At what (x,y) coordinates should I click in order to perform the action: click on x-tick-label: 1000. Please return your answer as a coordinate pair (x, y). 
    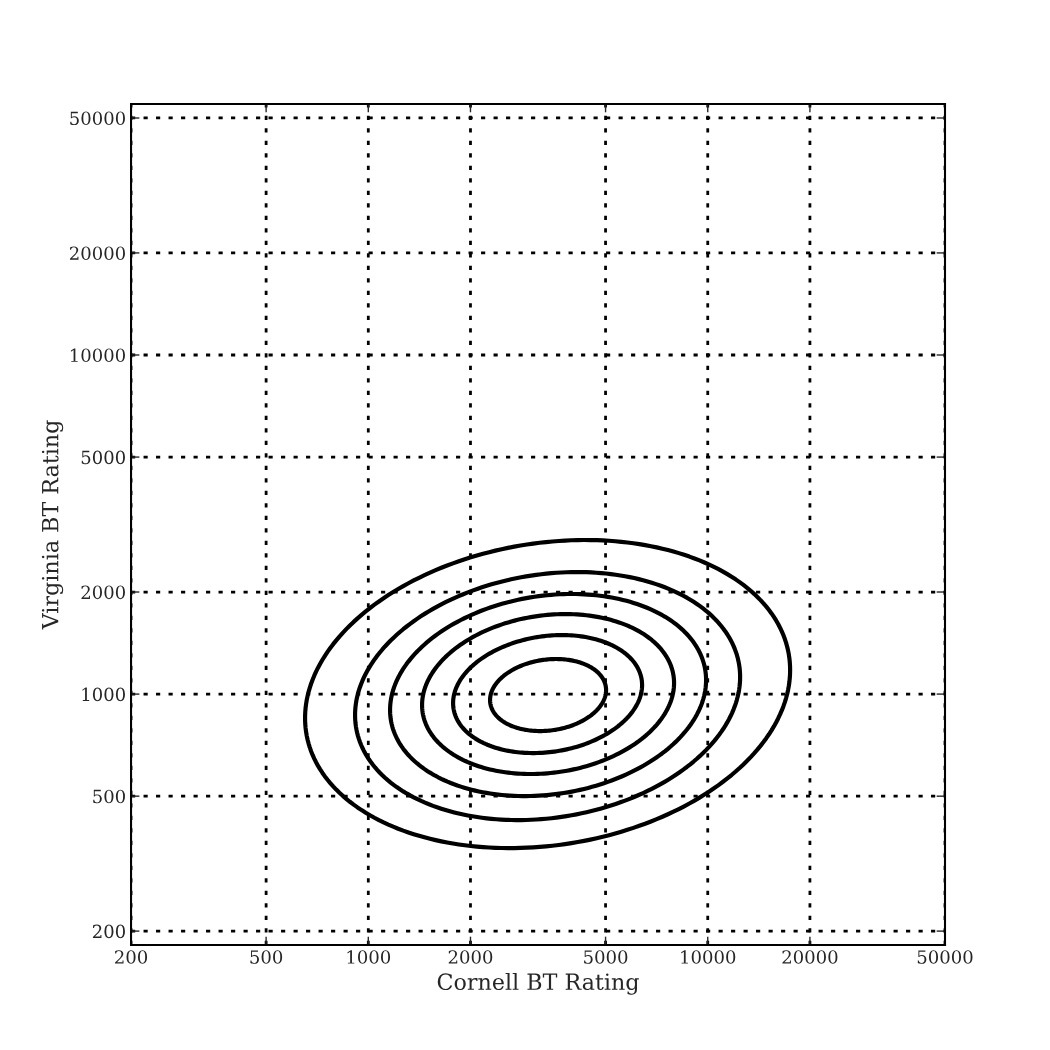
    Looking at the image, I should click on (369, 957).